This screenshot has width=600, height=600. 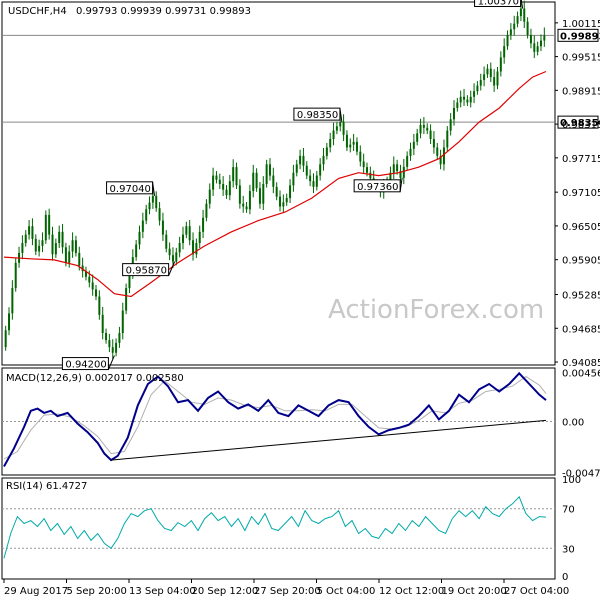 I want to click on x-tick-label: 12 Oct 12:00, so click(x=411, y=591).